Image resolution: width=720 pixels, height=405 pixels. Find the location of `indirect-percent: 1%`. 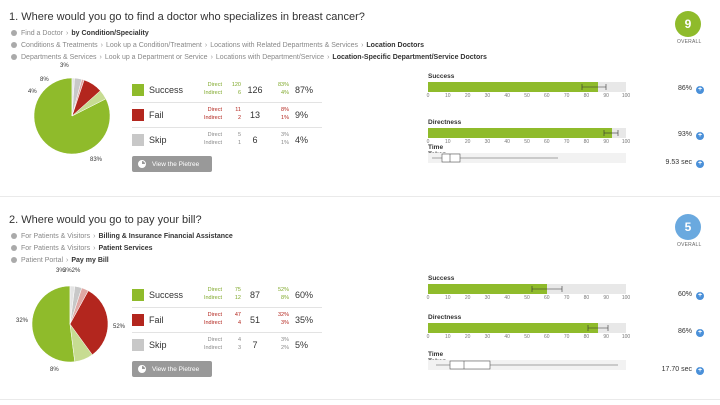

indirect-percent: 1% is located at coordinates (285, 143).